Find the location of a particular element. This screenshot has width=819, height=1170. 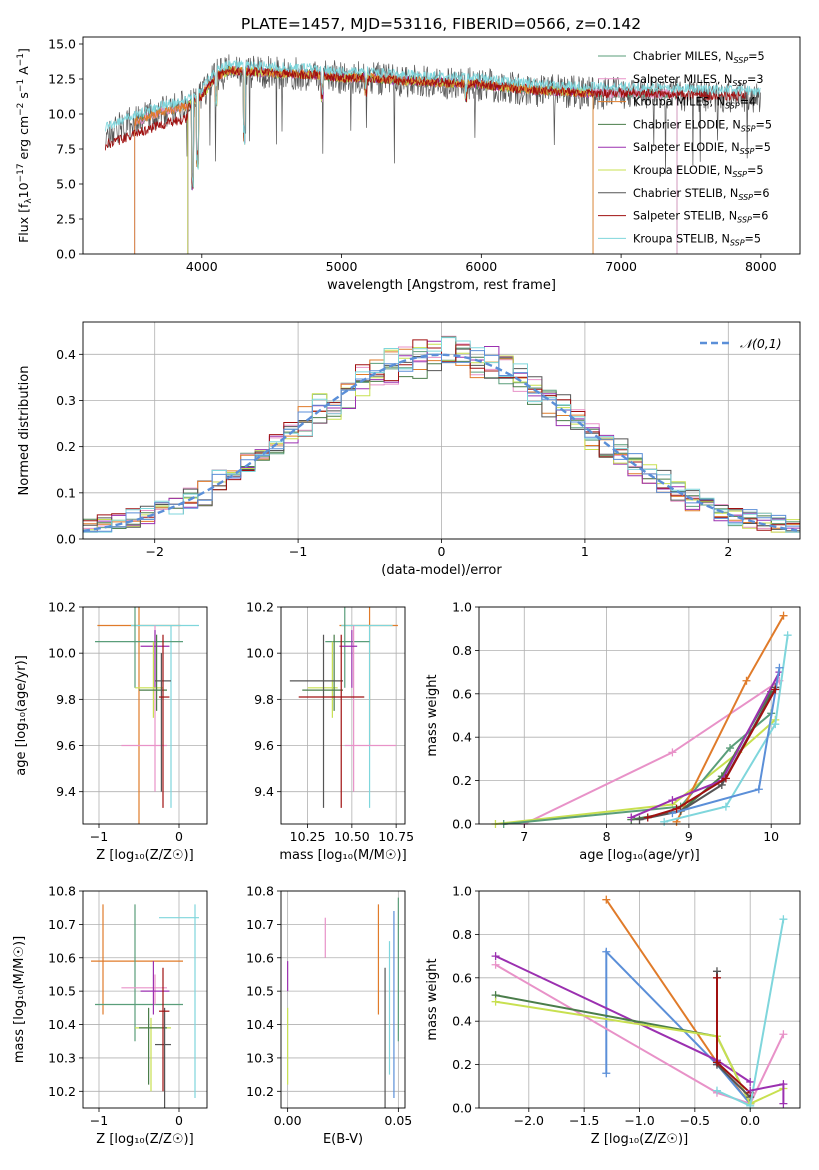

legend-entry: Chabrier STELIB, NSSP=6 is located at coordinates (701, 194).